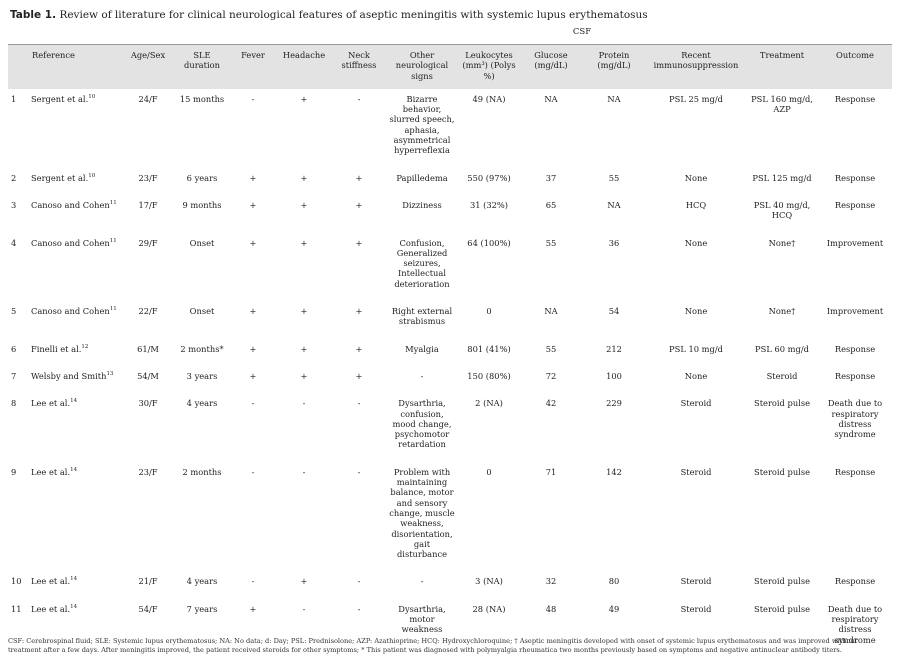 The height and width of the screenshot is (660, 900). What do you see at coordinates (489, 177) in the screenshot?
I see `table-cell: 550 (97%)` at bounding box center [489, 177].